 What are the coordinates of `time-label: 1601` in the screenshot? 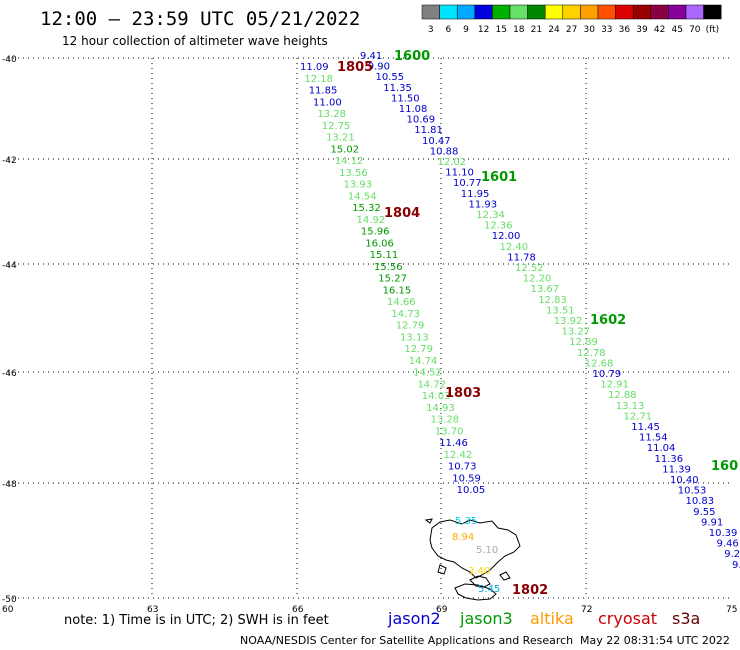 It's located at (499, 177).